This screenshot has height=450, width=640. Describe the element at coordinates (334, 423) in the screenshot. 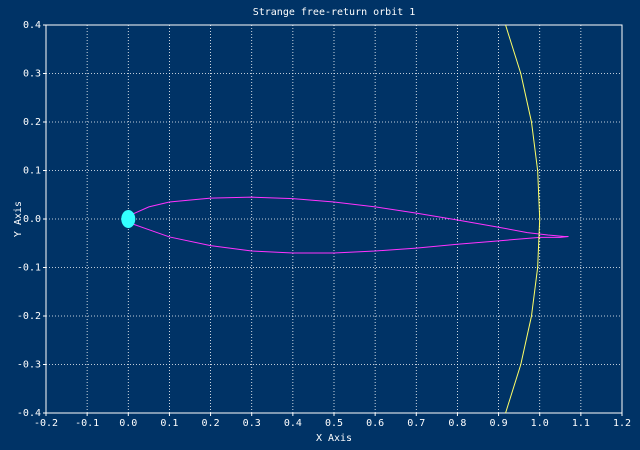

I see `x-tick-label: 0.5` at that location.